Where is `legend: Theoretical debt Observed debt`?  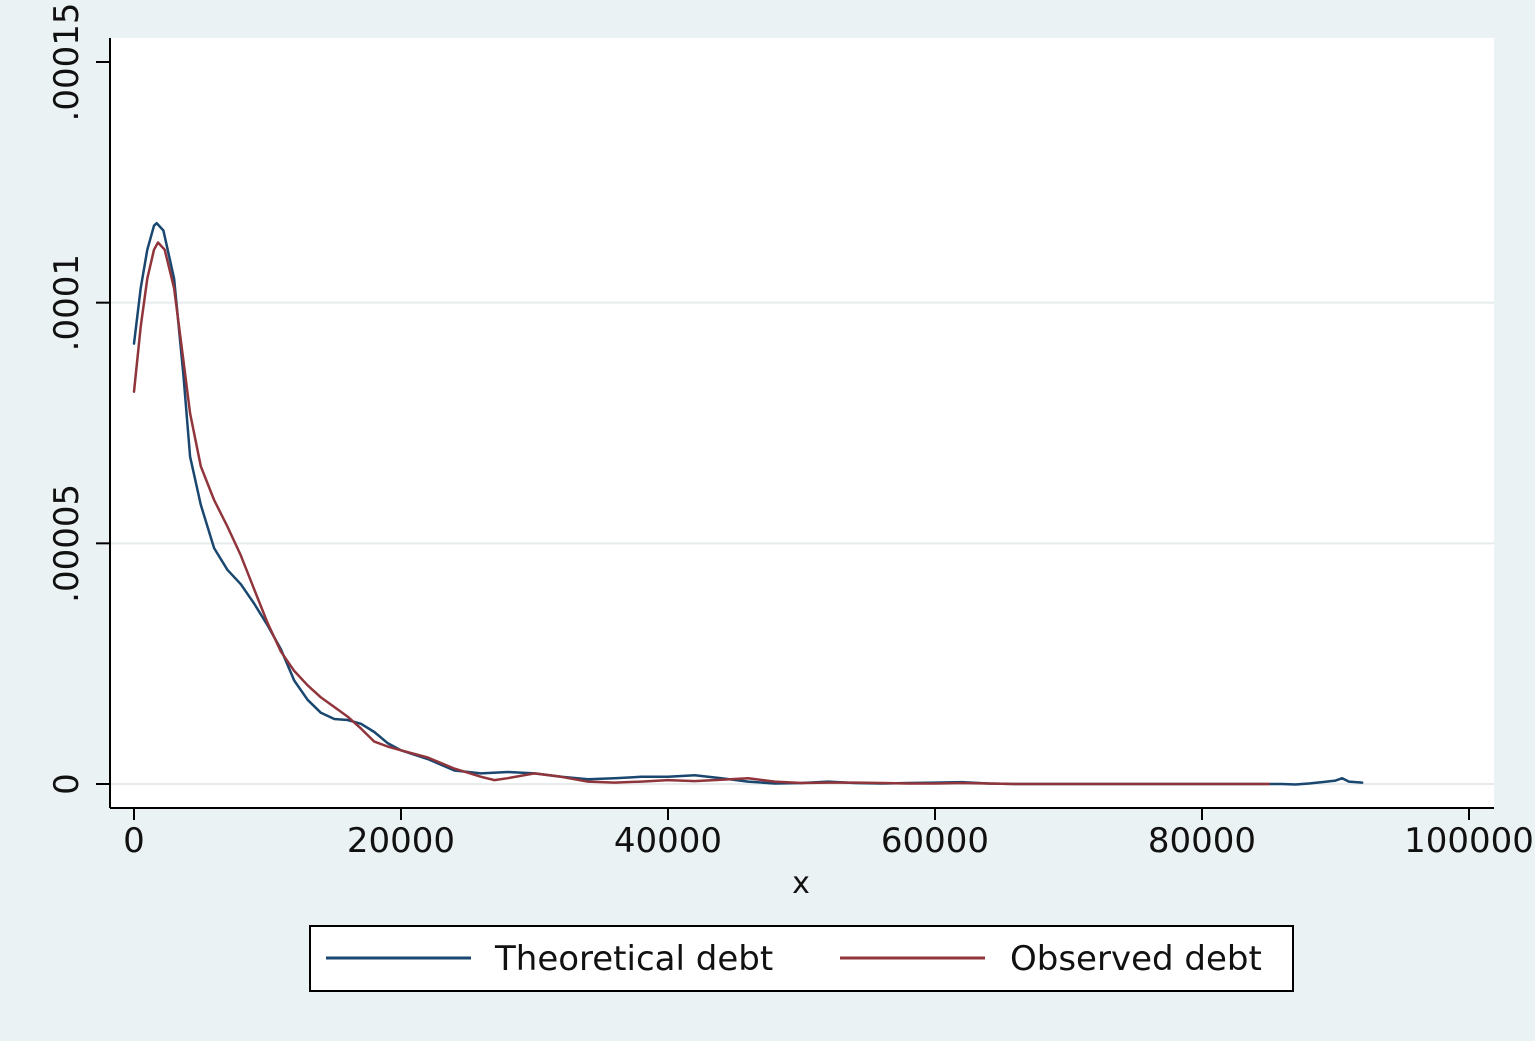 legend: Theoretical debt Observed debt is located at coordinates (801, 958).